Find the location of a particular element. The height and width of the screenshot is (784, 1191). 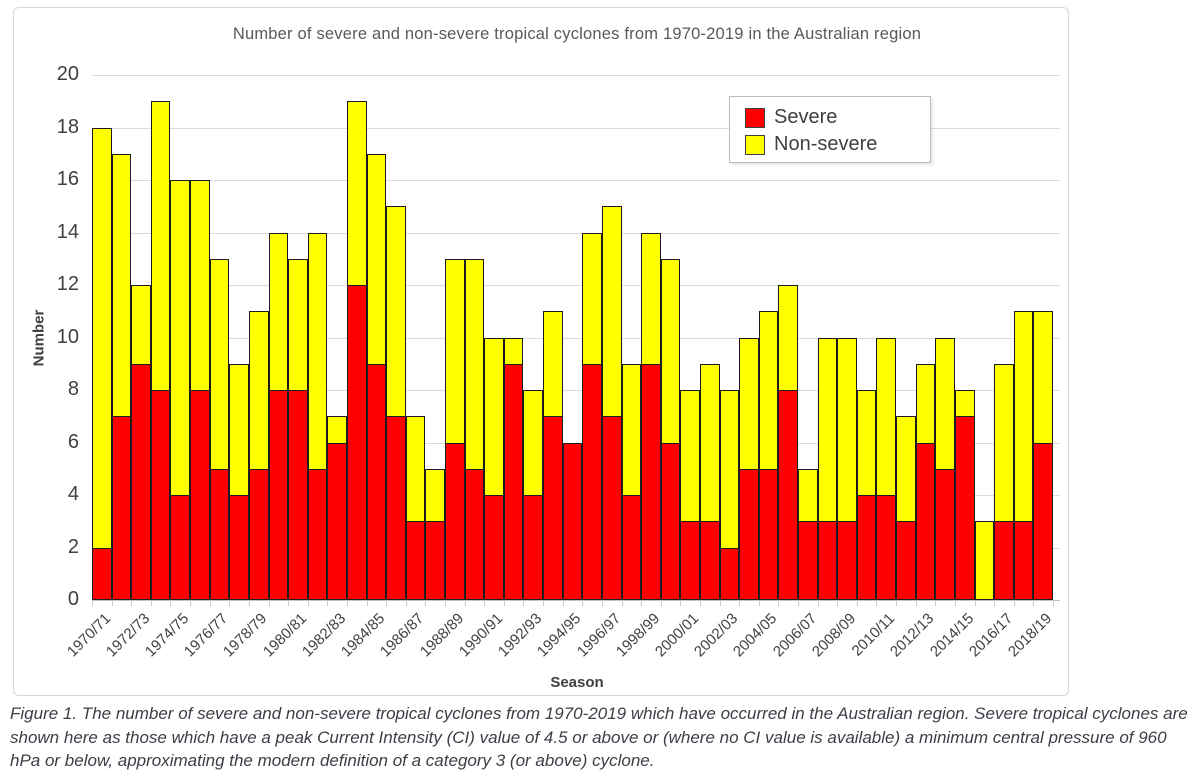

x-tick-label-2012/13: 2012/13 is located at coordinates (912, 635).